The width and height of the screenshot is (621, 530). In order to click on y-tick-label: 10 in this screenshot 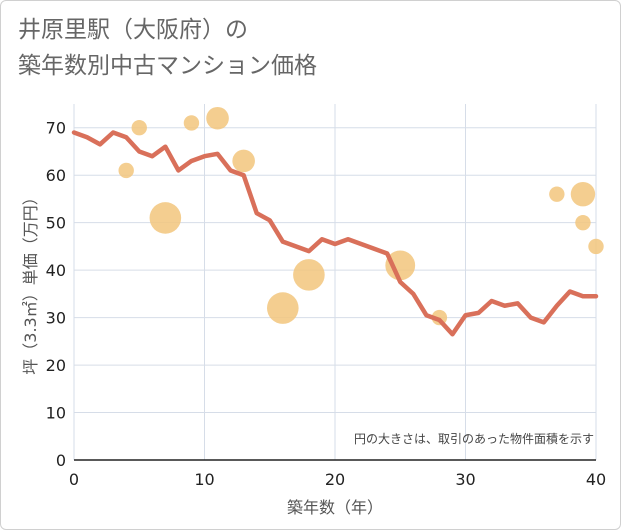, I will do `click(56, 413)`.